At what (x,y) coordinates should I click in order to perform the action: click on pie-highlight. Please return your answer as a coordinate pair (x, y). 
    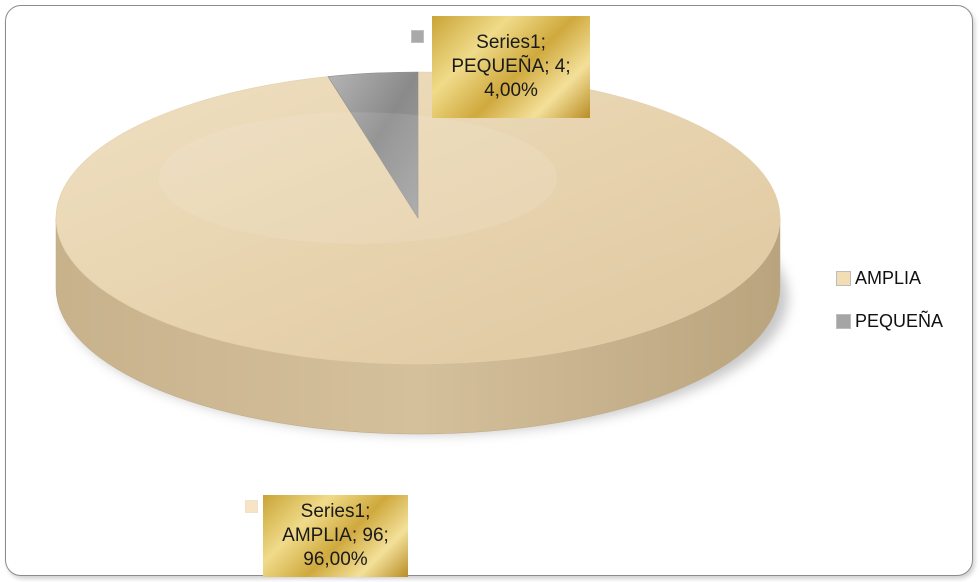
    Looking at the image, I should click on (358, 178).